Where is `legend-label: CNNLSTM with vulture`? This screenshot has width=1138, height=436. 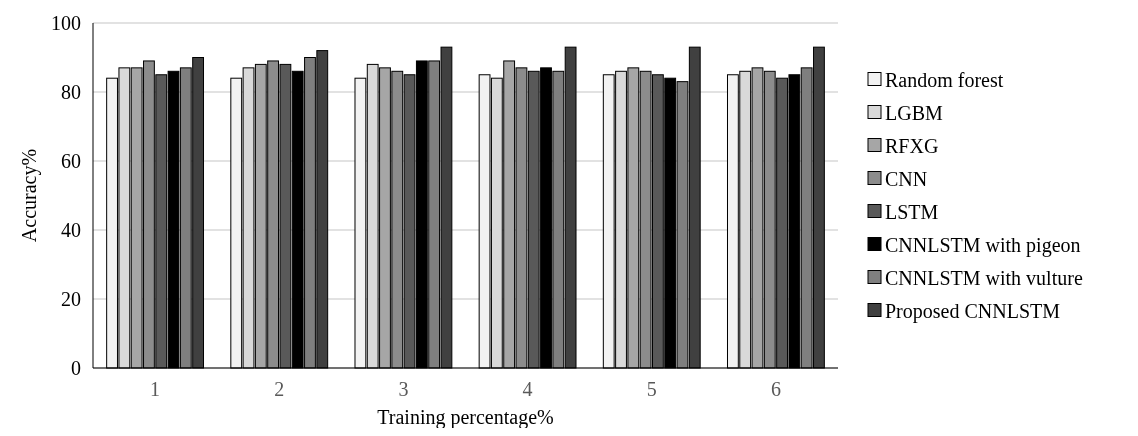 legend-label: CNNLSTM with vulture is located at coordinates (984, 277).